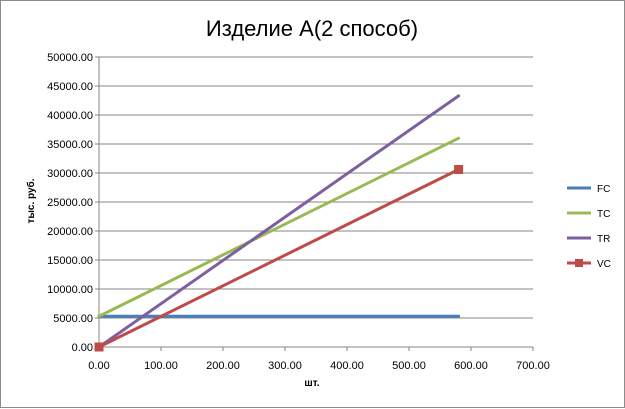 The width and height of the screenshot is (625, 409). I want to click on y-tick-label: 5000.00, so click(73, 319).